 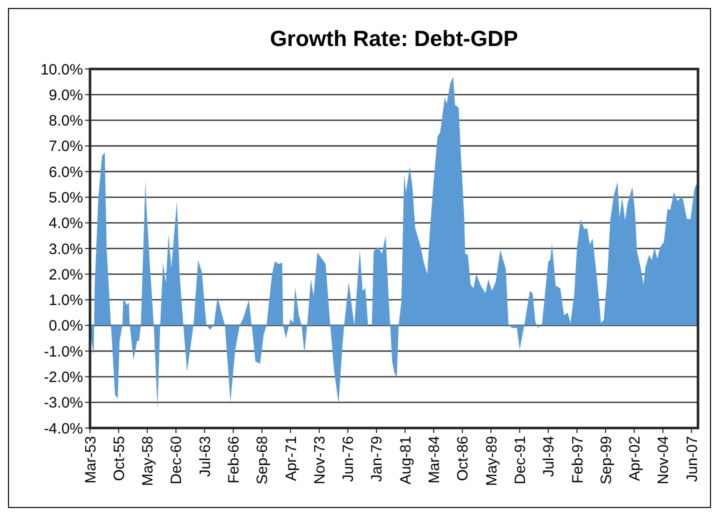 What do you see at coordinates (606, 460) in the screenshot?
I see `x-tick-label: Sep-99` at bounding box center [606, 460].